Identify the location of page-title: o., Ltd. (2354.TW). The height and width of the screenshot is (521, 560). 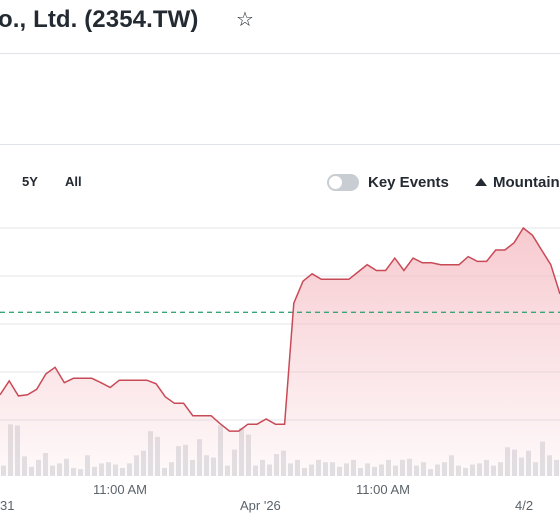
(99, 19).